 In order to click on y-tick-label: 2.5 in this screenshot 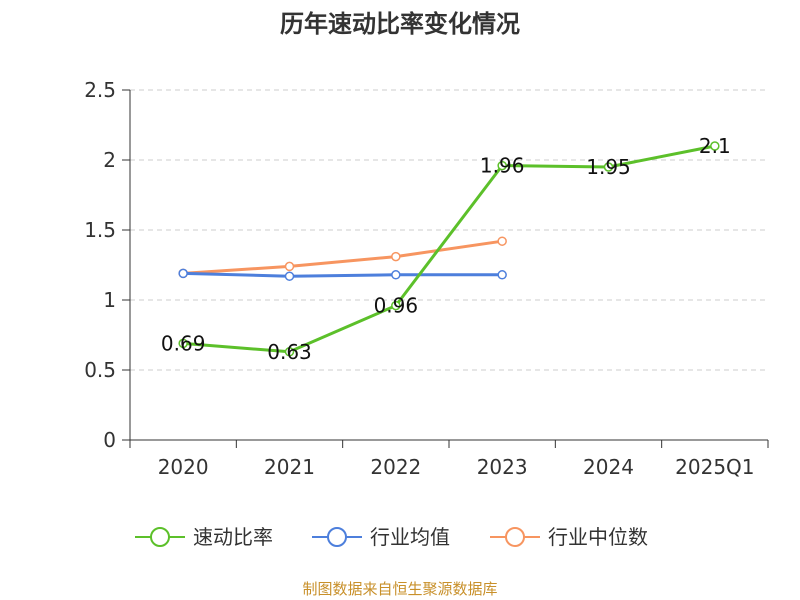, I will do `click(100, 90)`.